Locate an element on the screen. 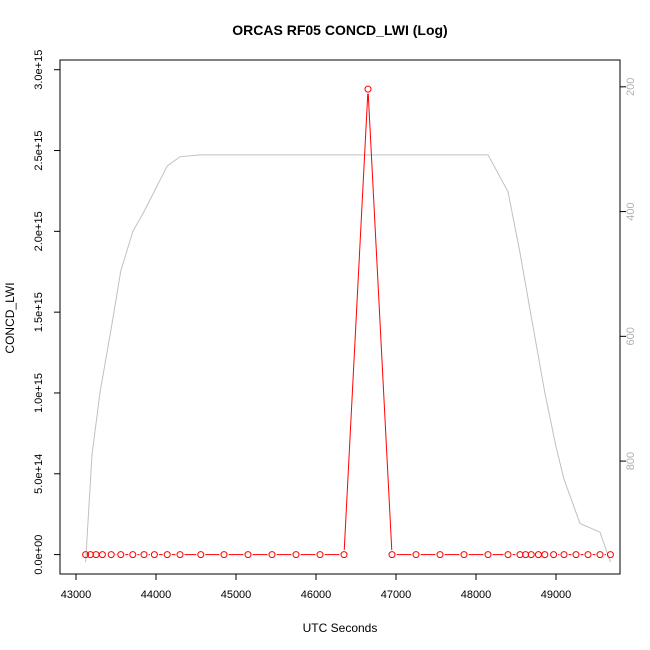 This screenshot has width=650, height=650. x-tick-label: 45000 is located at coordinates (236, 595).